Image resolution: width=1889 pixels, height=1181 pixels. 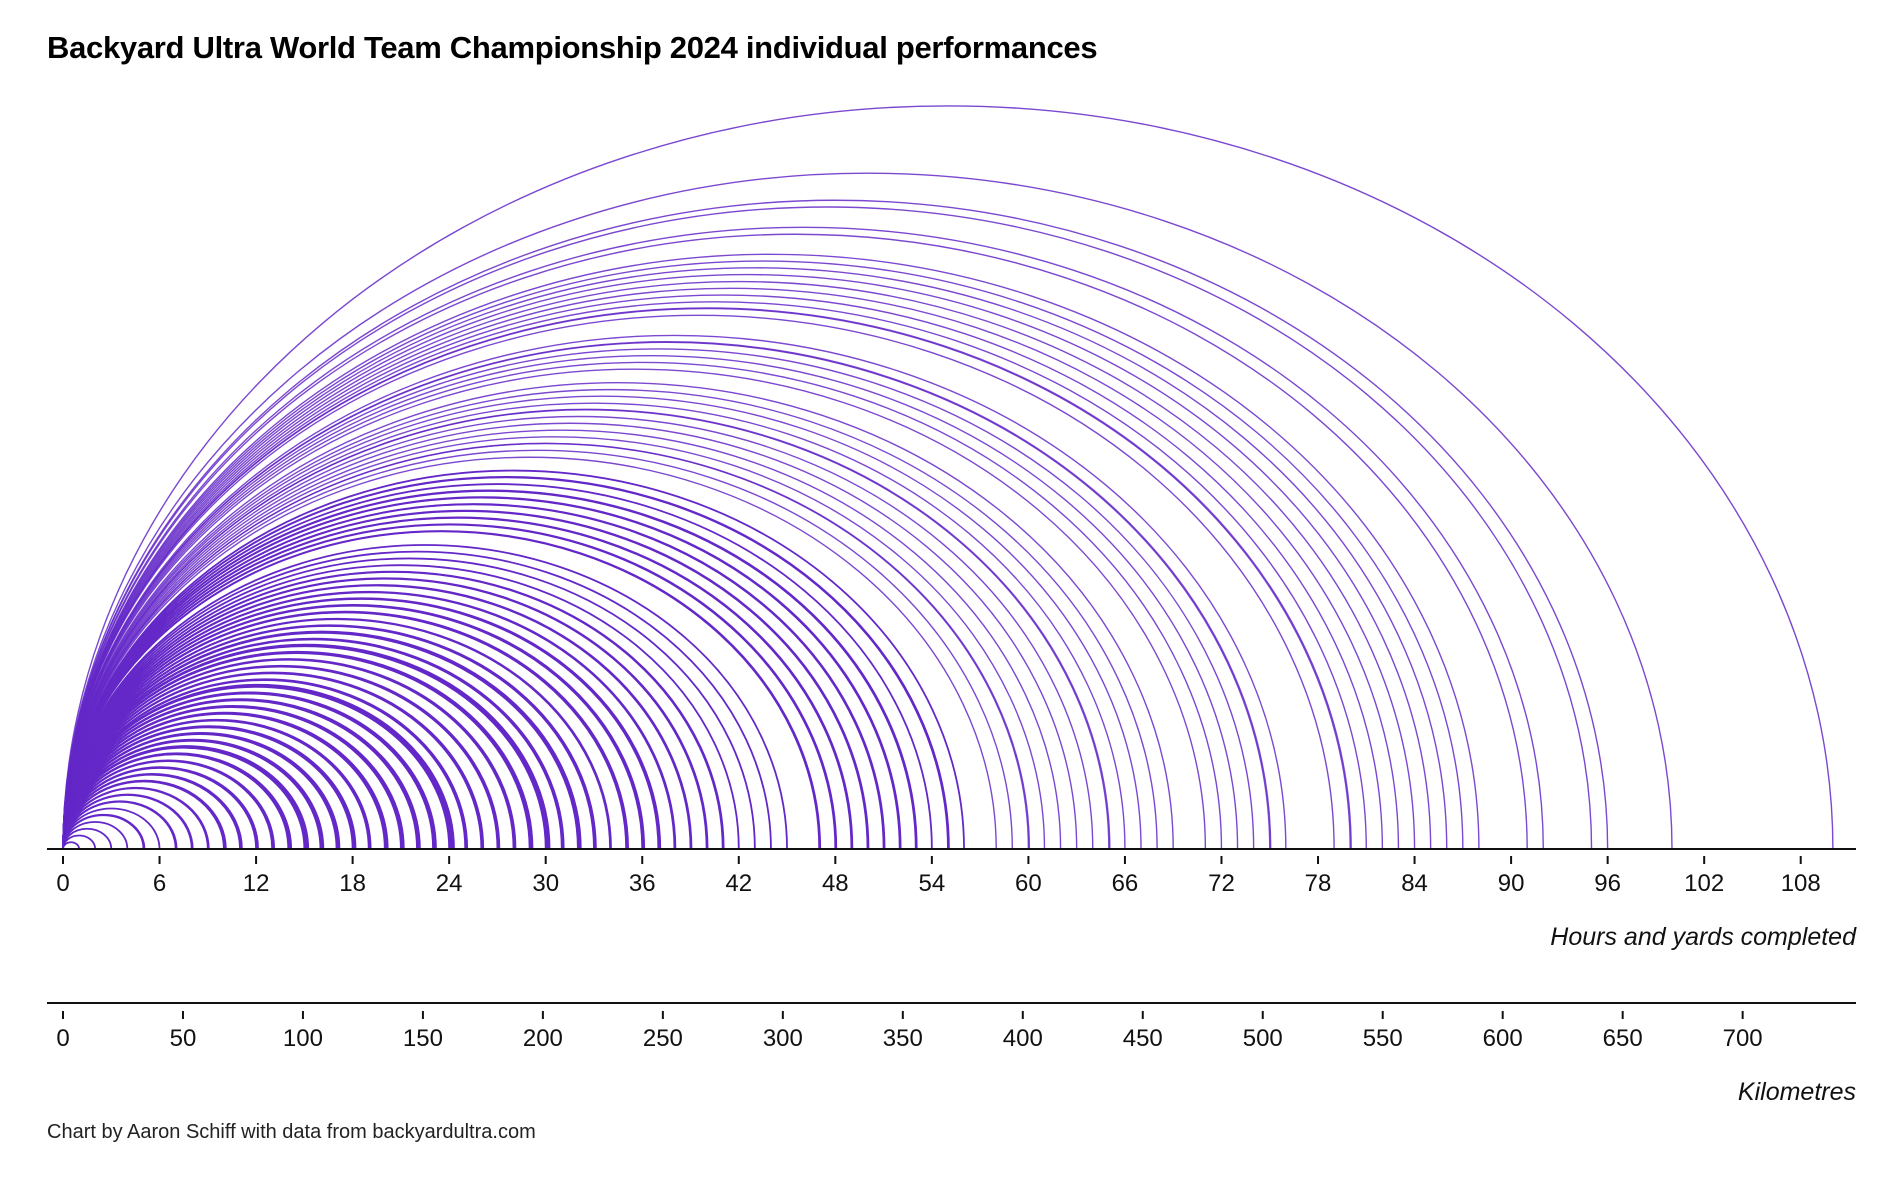 I want to click on km-tick-label: 50, so click(x=183, y=1038).